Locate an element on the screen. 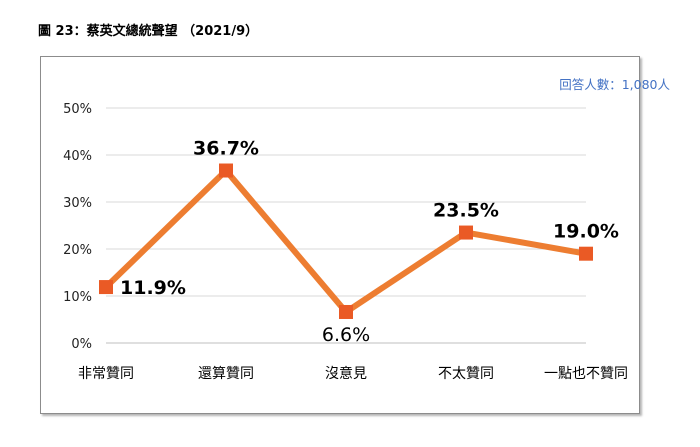 This screenshot has width=700, height=447. x-tick-label: 沒意見 is located at coordinates (346, 373).